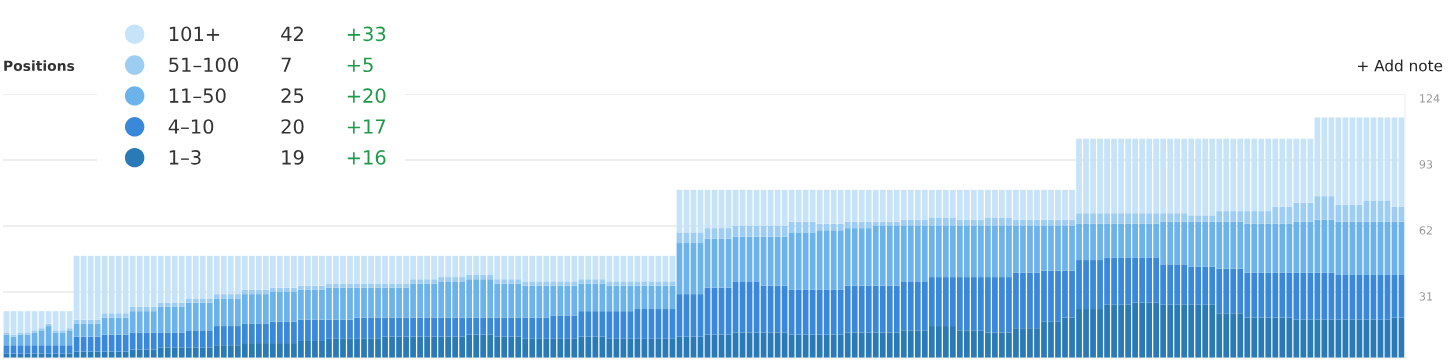 The image size is (1450, 362). I want to click on text: +5, so click(360, 65).